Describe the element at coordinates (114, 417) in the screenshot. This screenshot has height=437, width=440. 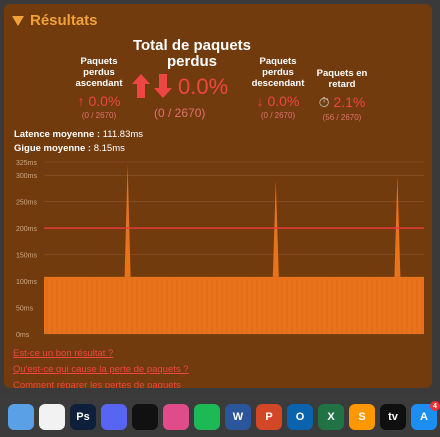
I see `discord-icon` at that location.